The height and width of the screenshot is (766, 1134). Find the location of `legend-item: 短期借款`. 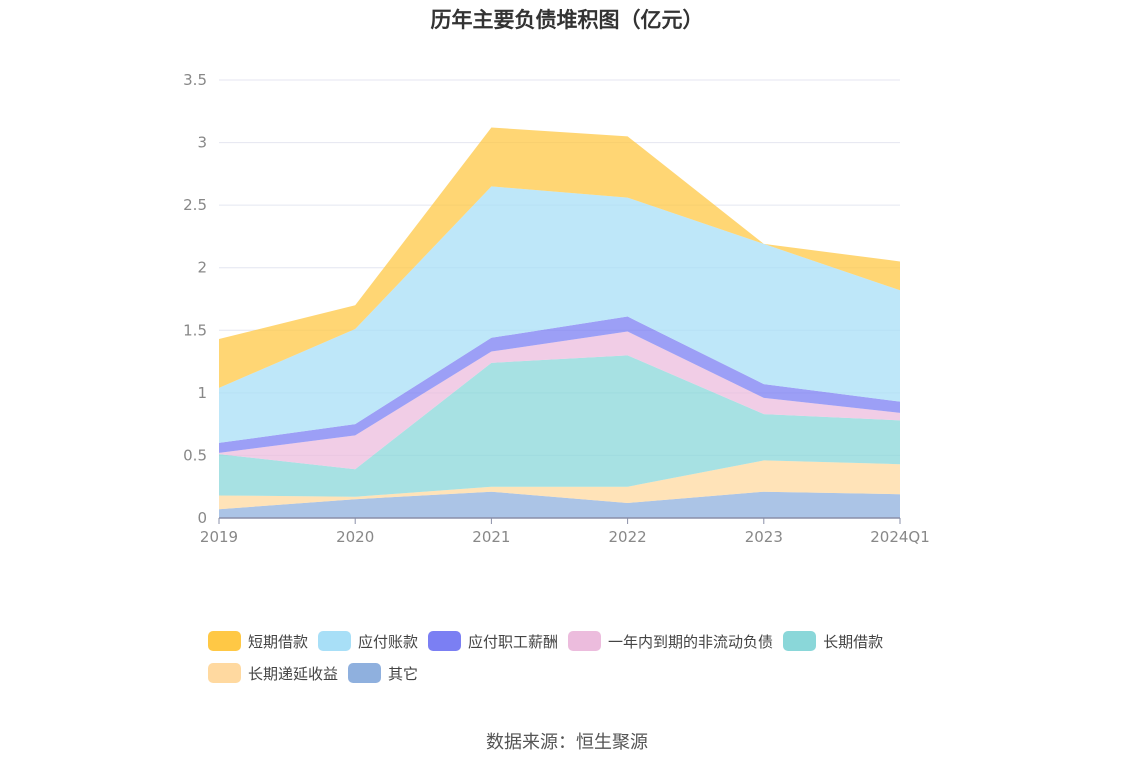

legend-item: 短期借款 is located at coordinates (258, 641).